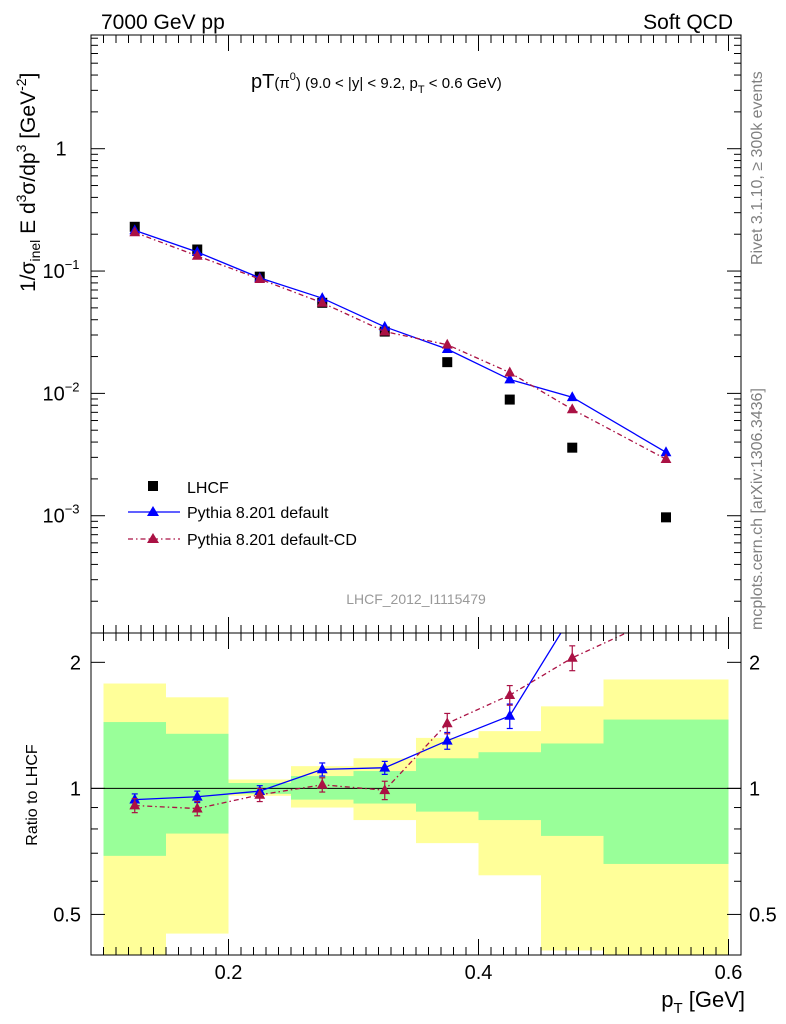 The height and width of the screenshot is (1024, 786). I want to click on ylabel-b-sup: 3, so click(21, 198).